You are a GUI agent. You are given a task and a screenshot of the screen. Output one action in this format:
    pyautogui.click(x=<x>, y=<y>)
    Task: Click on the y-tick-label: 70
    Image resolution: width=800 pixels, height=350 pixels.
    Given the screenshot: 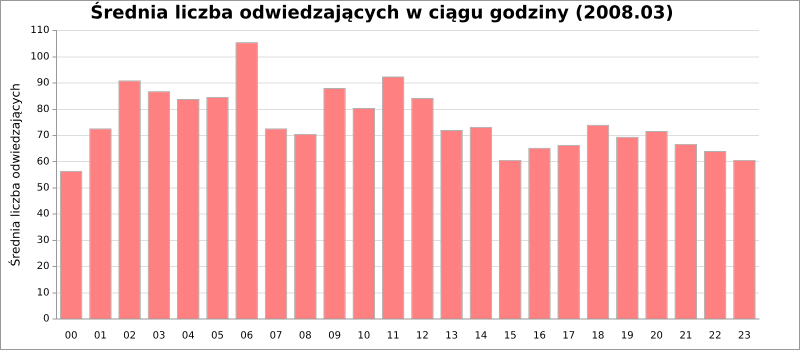 What is the action you would take?
    pyautogui.click(x=43, y=136)
    